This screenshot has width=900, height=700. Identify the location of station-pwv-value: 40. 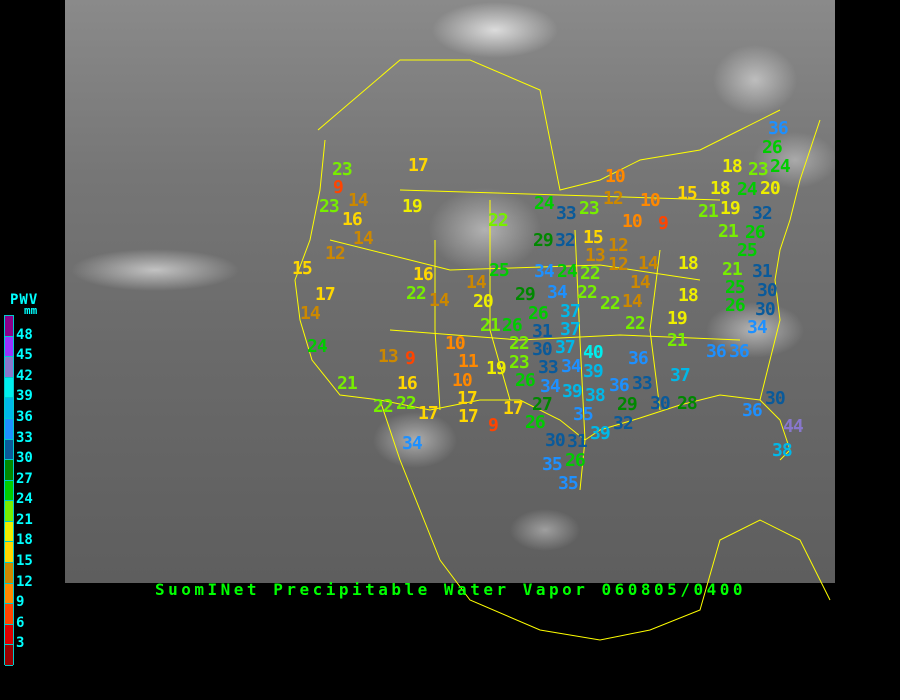
(593, 352).